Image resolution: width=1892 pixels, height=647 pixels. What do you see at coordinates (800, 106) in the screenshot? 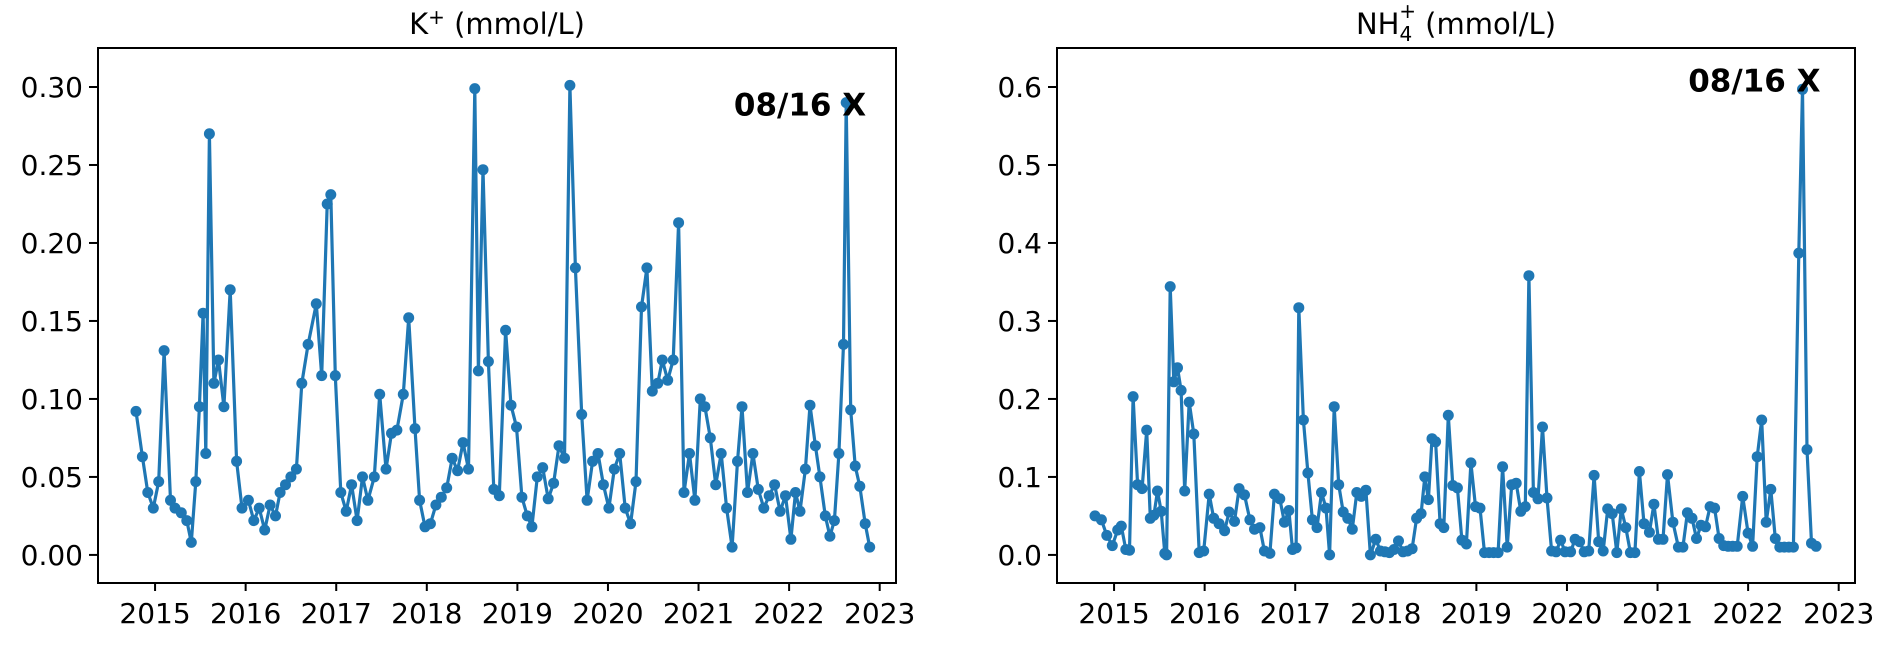
I see `peak-date-annotation-kplus: 08/16 X` at bounding box center [800, 106].